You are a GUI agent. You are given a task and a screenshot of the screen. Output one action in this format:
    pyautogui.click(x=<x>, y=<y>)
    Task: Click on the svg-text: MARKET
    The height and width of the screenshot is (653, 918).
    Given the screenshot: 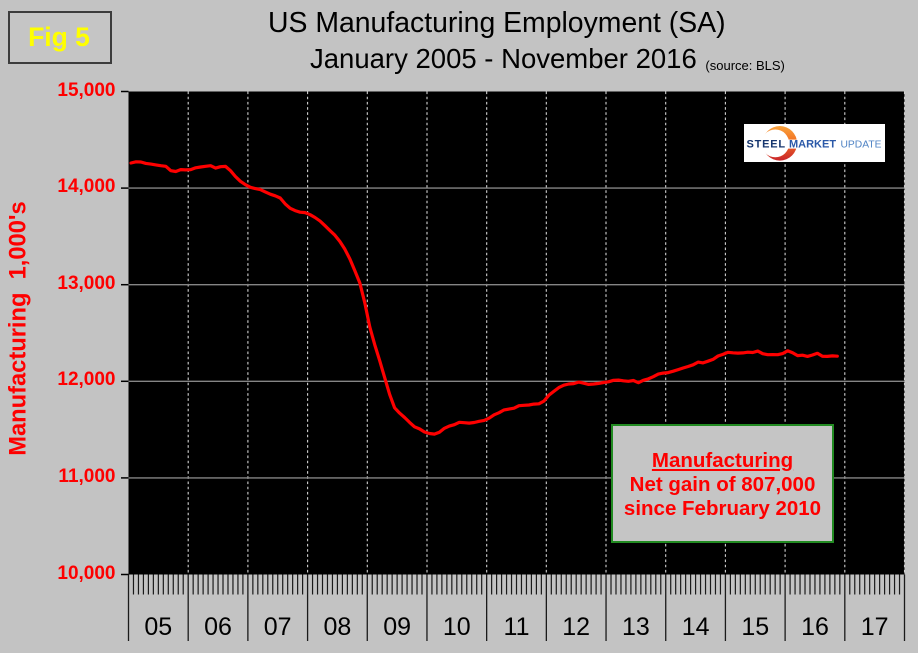 What is the action you would take?
    pyautogui.click(x=812, y=144)
    